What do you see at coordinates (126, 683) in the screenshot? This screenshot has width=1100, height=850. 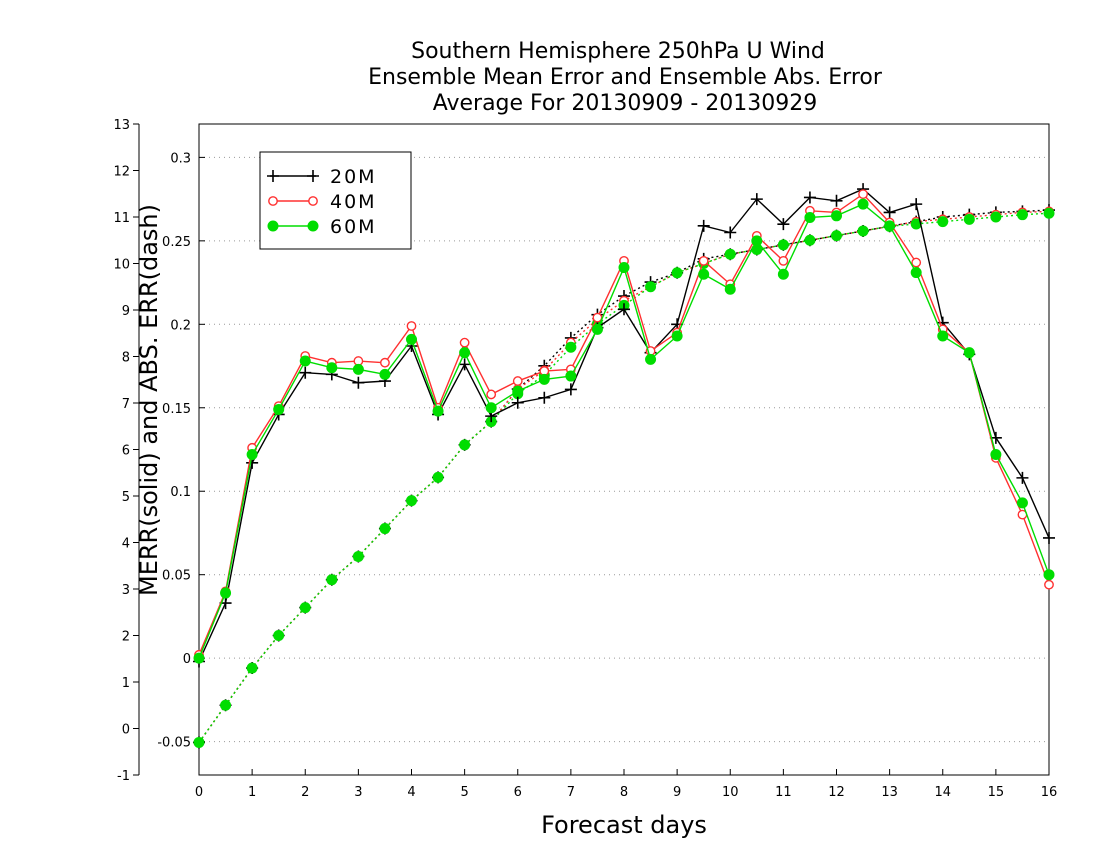 I see `left-axis-tick-label: 1` at bounding box center [126, 683].